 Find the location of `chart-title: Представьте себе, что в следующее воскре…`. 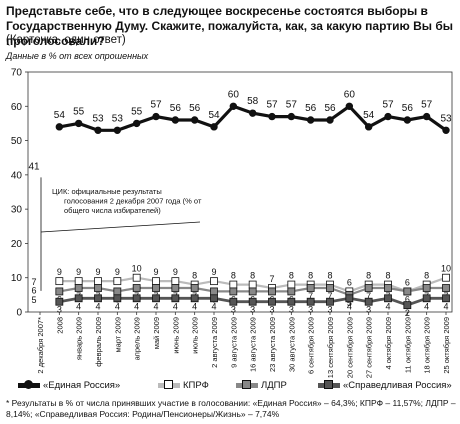

chart-title: Представьте себе, что в следующее воскре… is located at coordinates (230, 26).